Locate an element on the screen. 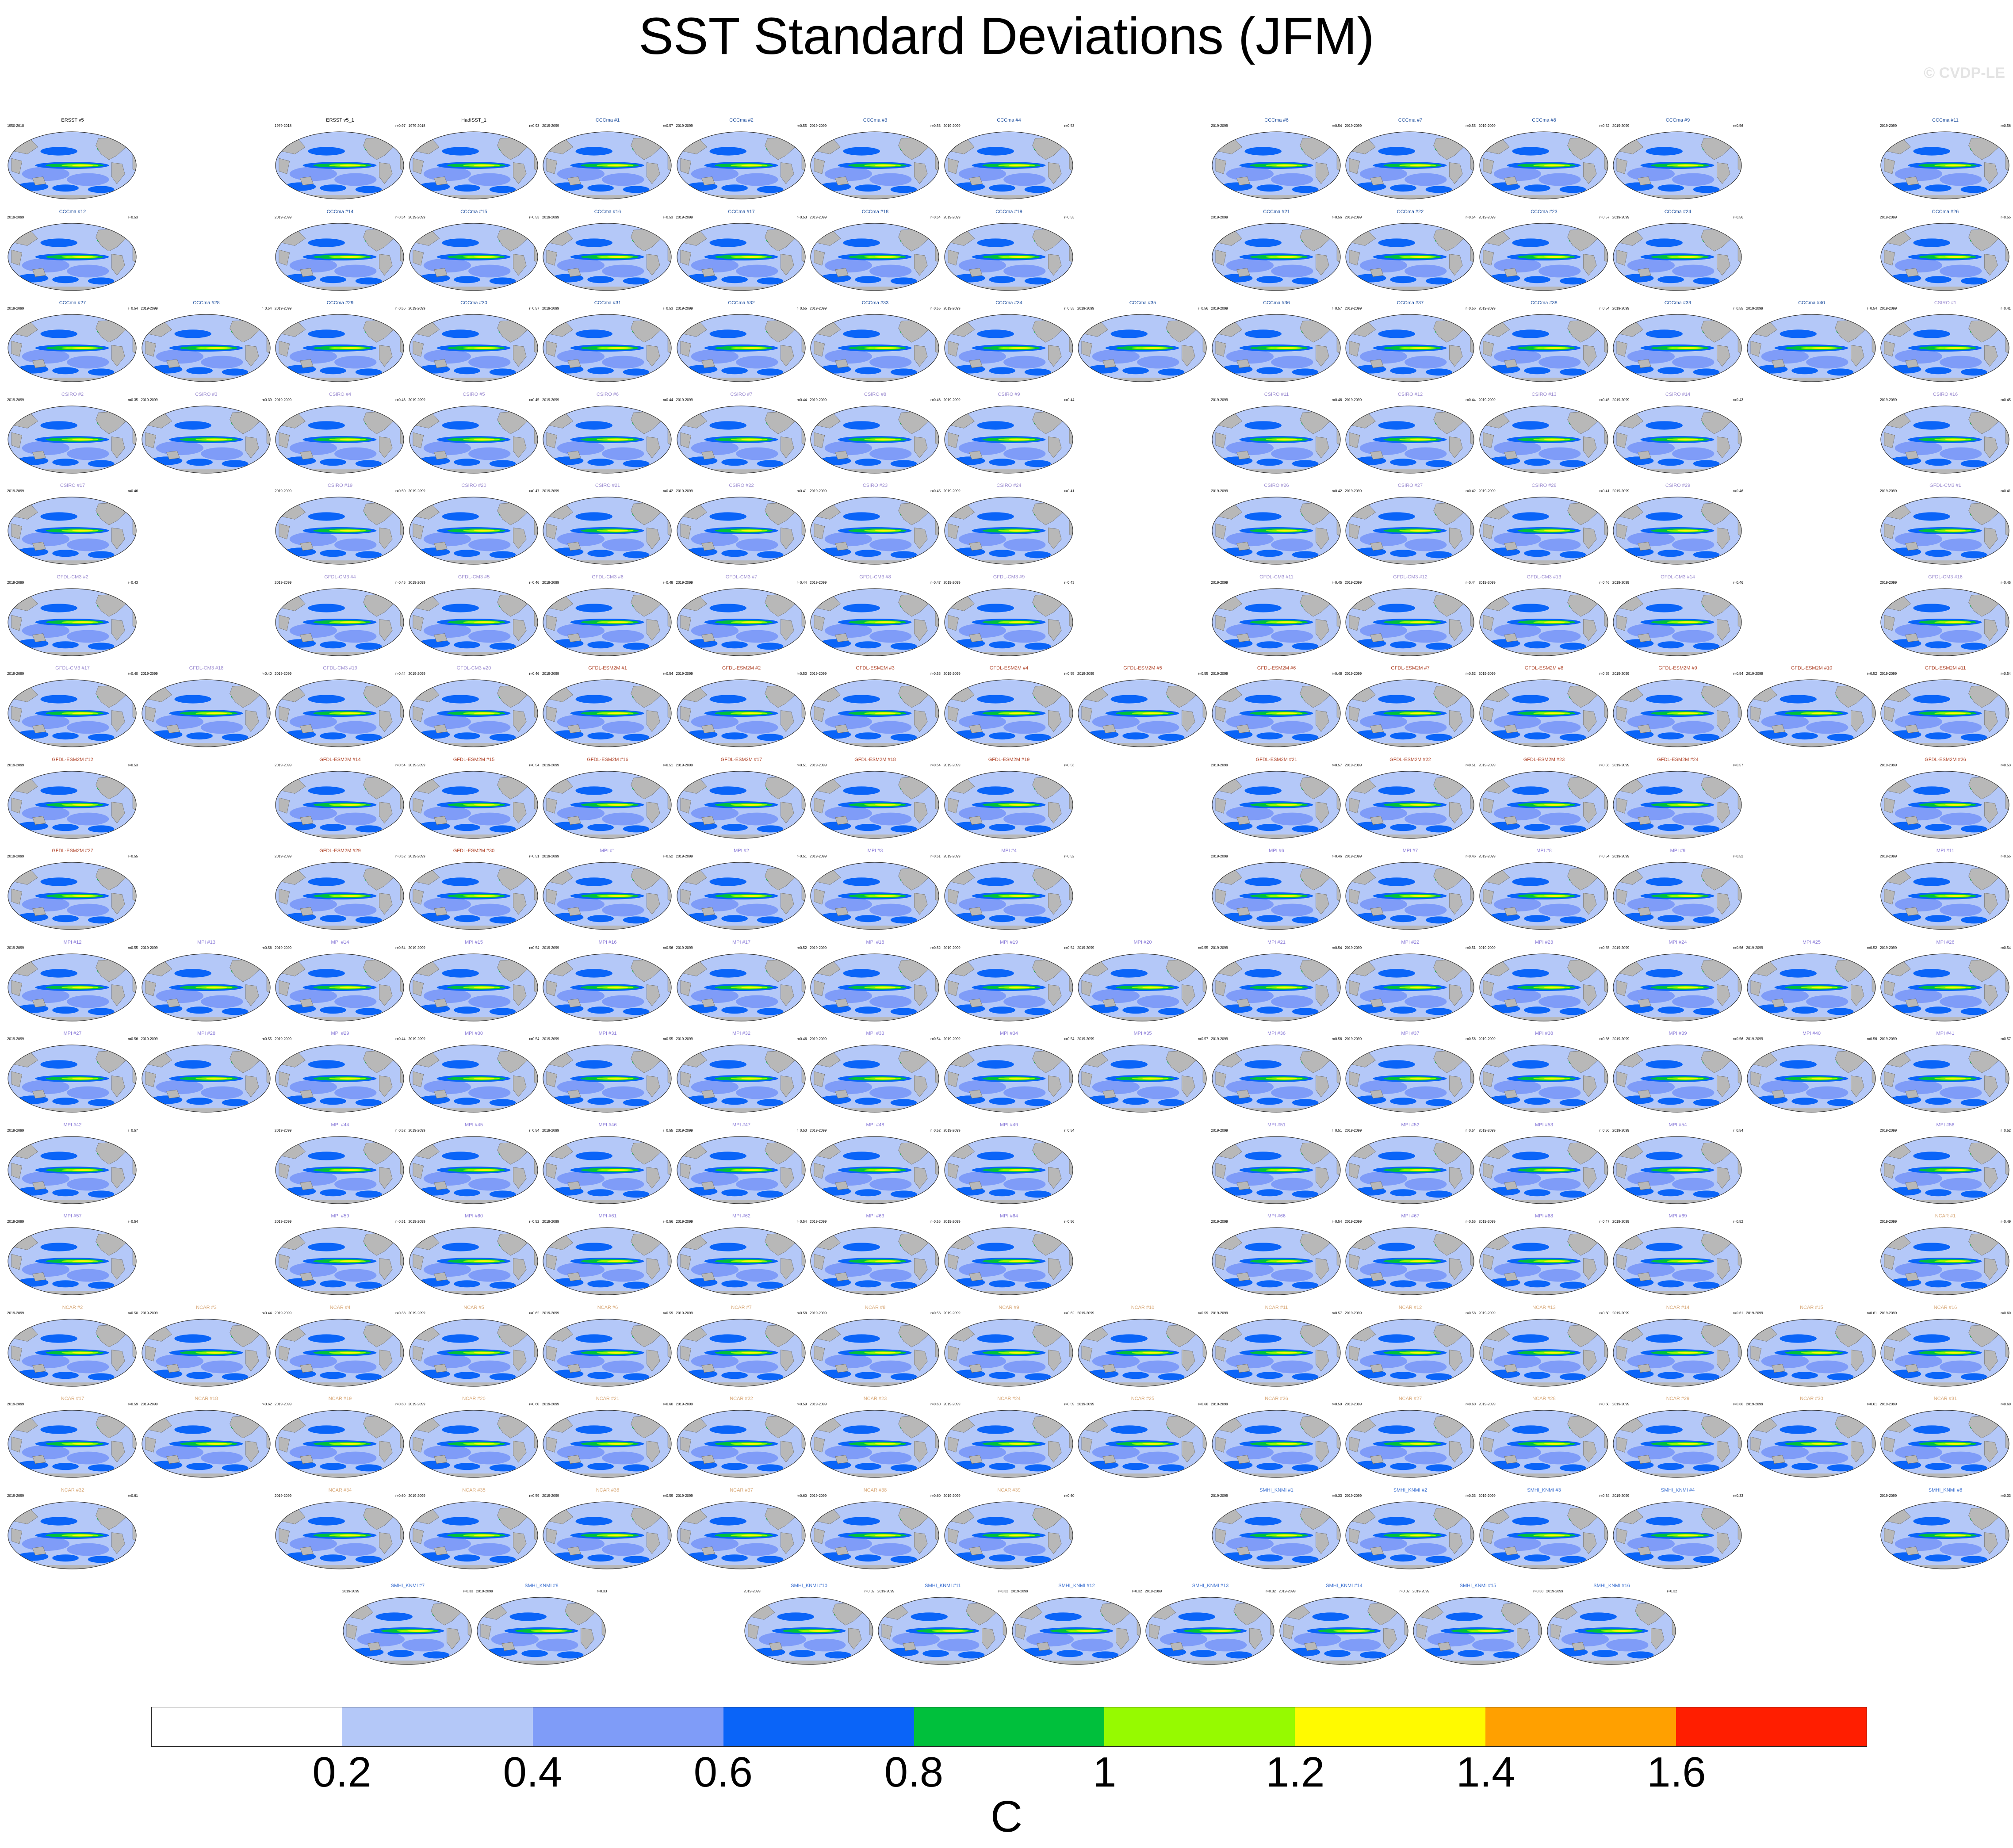 This screenshot has height=1848, width=2013. panel-title: CSIRO #19 is located at coordinates (340, 486).